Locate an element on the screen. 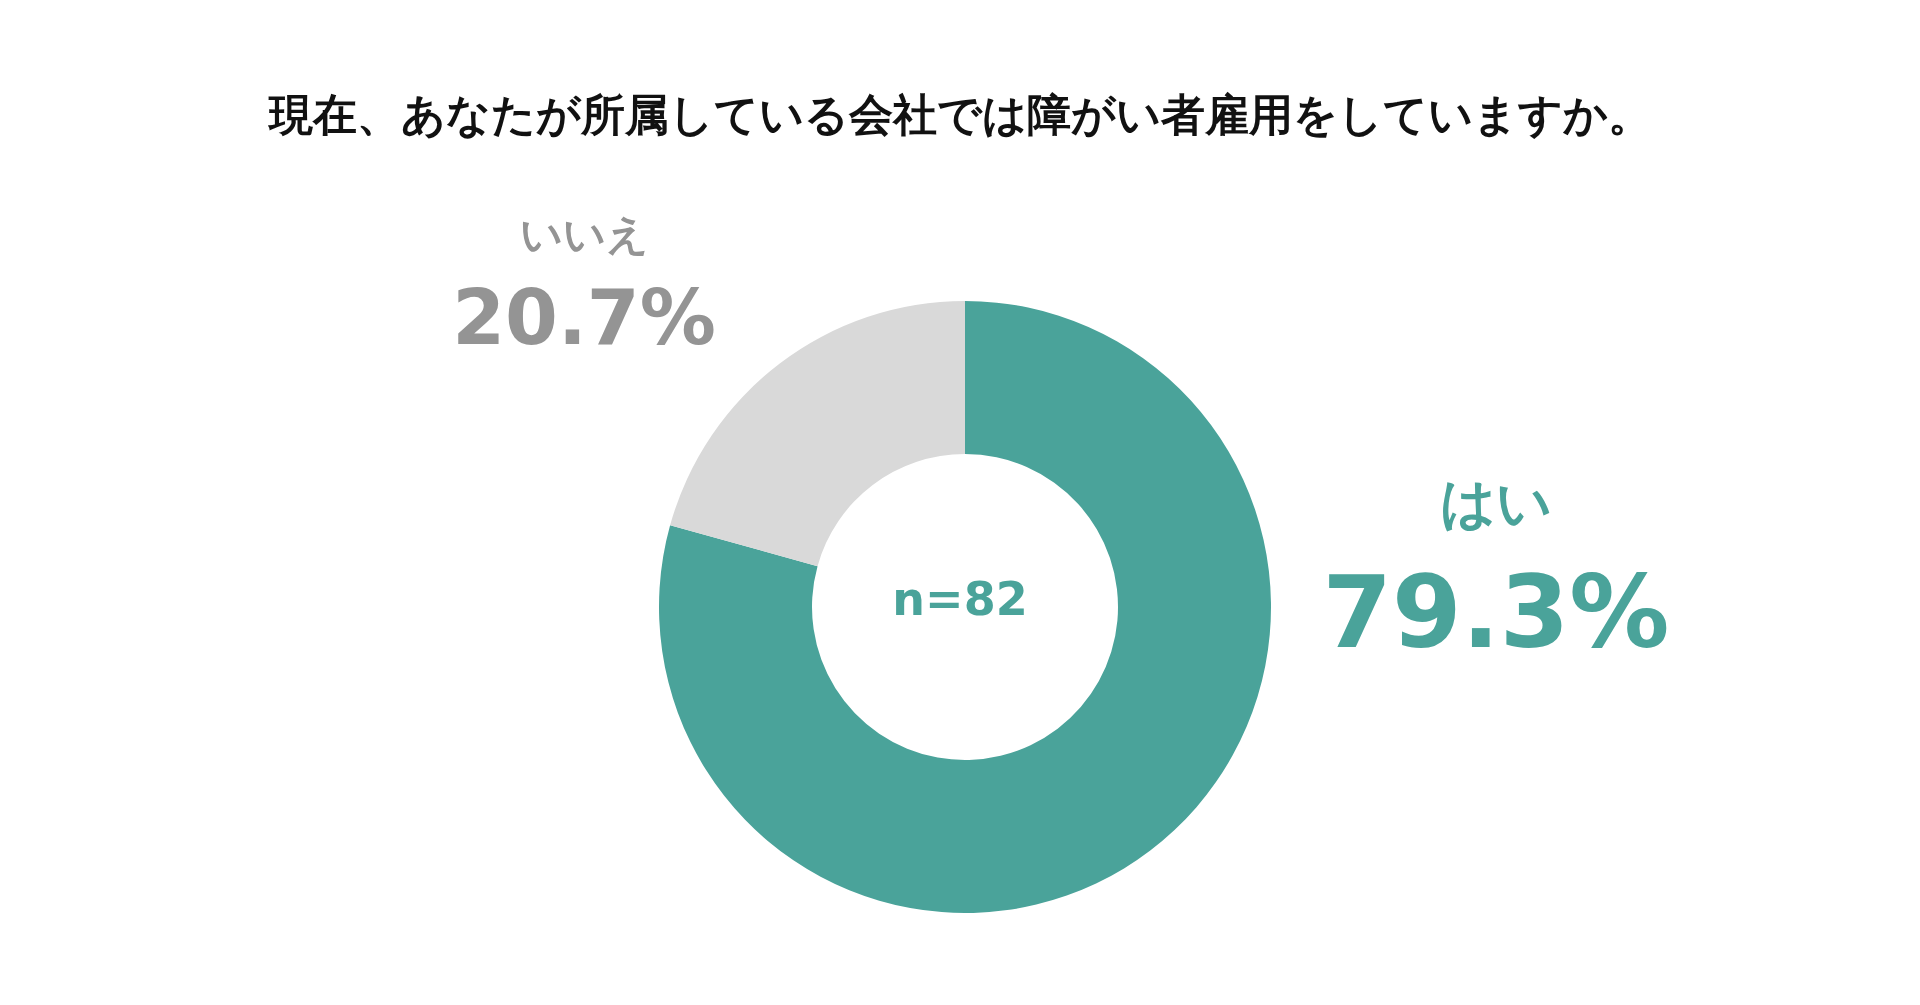  data-label: 79.3% is located at coordinates (1496, 612).